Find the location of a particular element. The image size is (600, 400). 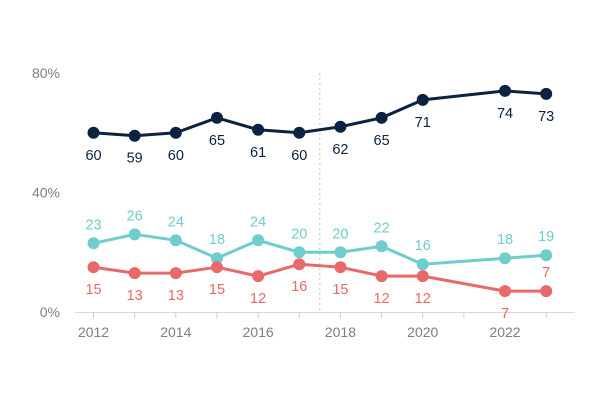

series-teal-data-label: 23 is located at coordinates (93, 225).